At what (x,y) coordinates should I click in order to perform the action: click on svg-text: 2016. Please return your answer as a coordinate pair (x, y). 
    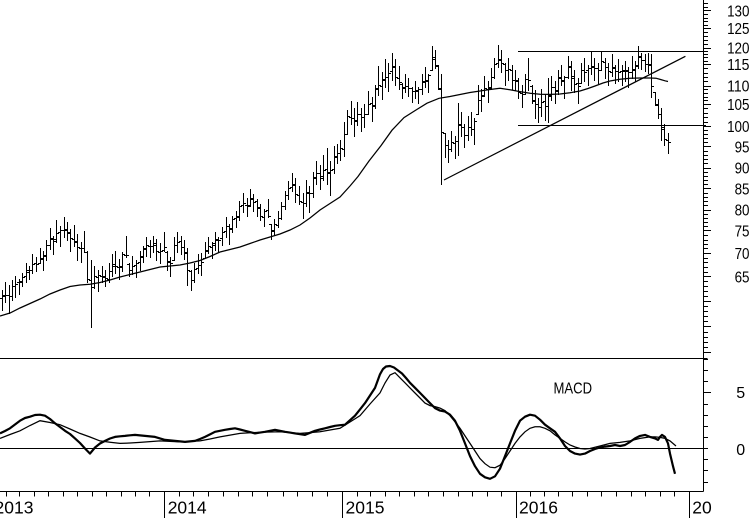
    Looking at the image, I should click on (538, 508).